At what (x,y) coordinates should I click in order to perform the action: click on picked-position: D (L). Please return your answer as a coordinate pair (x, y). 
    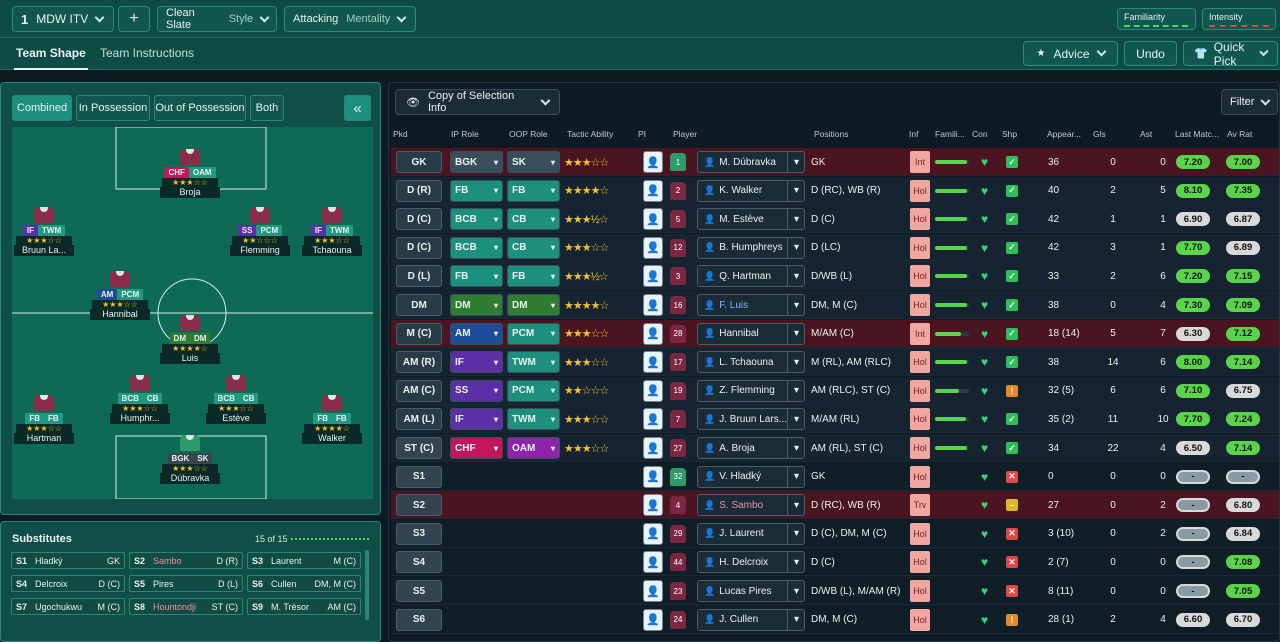
    Looking at the image, I should click on (419, 276).